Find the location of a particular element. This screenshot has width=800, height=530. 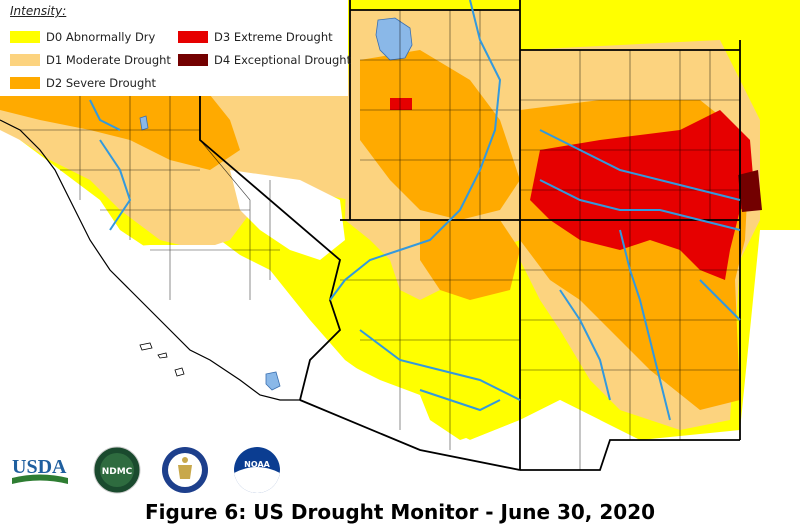

legend-item-d2: D2 Severe Drought is located at coordinates (83, 83).